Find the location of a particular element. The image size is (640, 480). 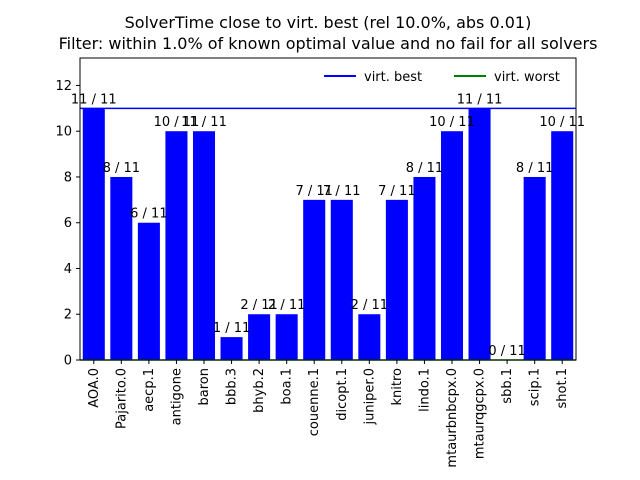

bar-label-AOA.0: 11 / 11 is located at coordinates (94, 99).